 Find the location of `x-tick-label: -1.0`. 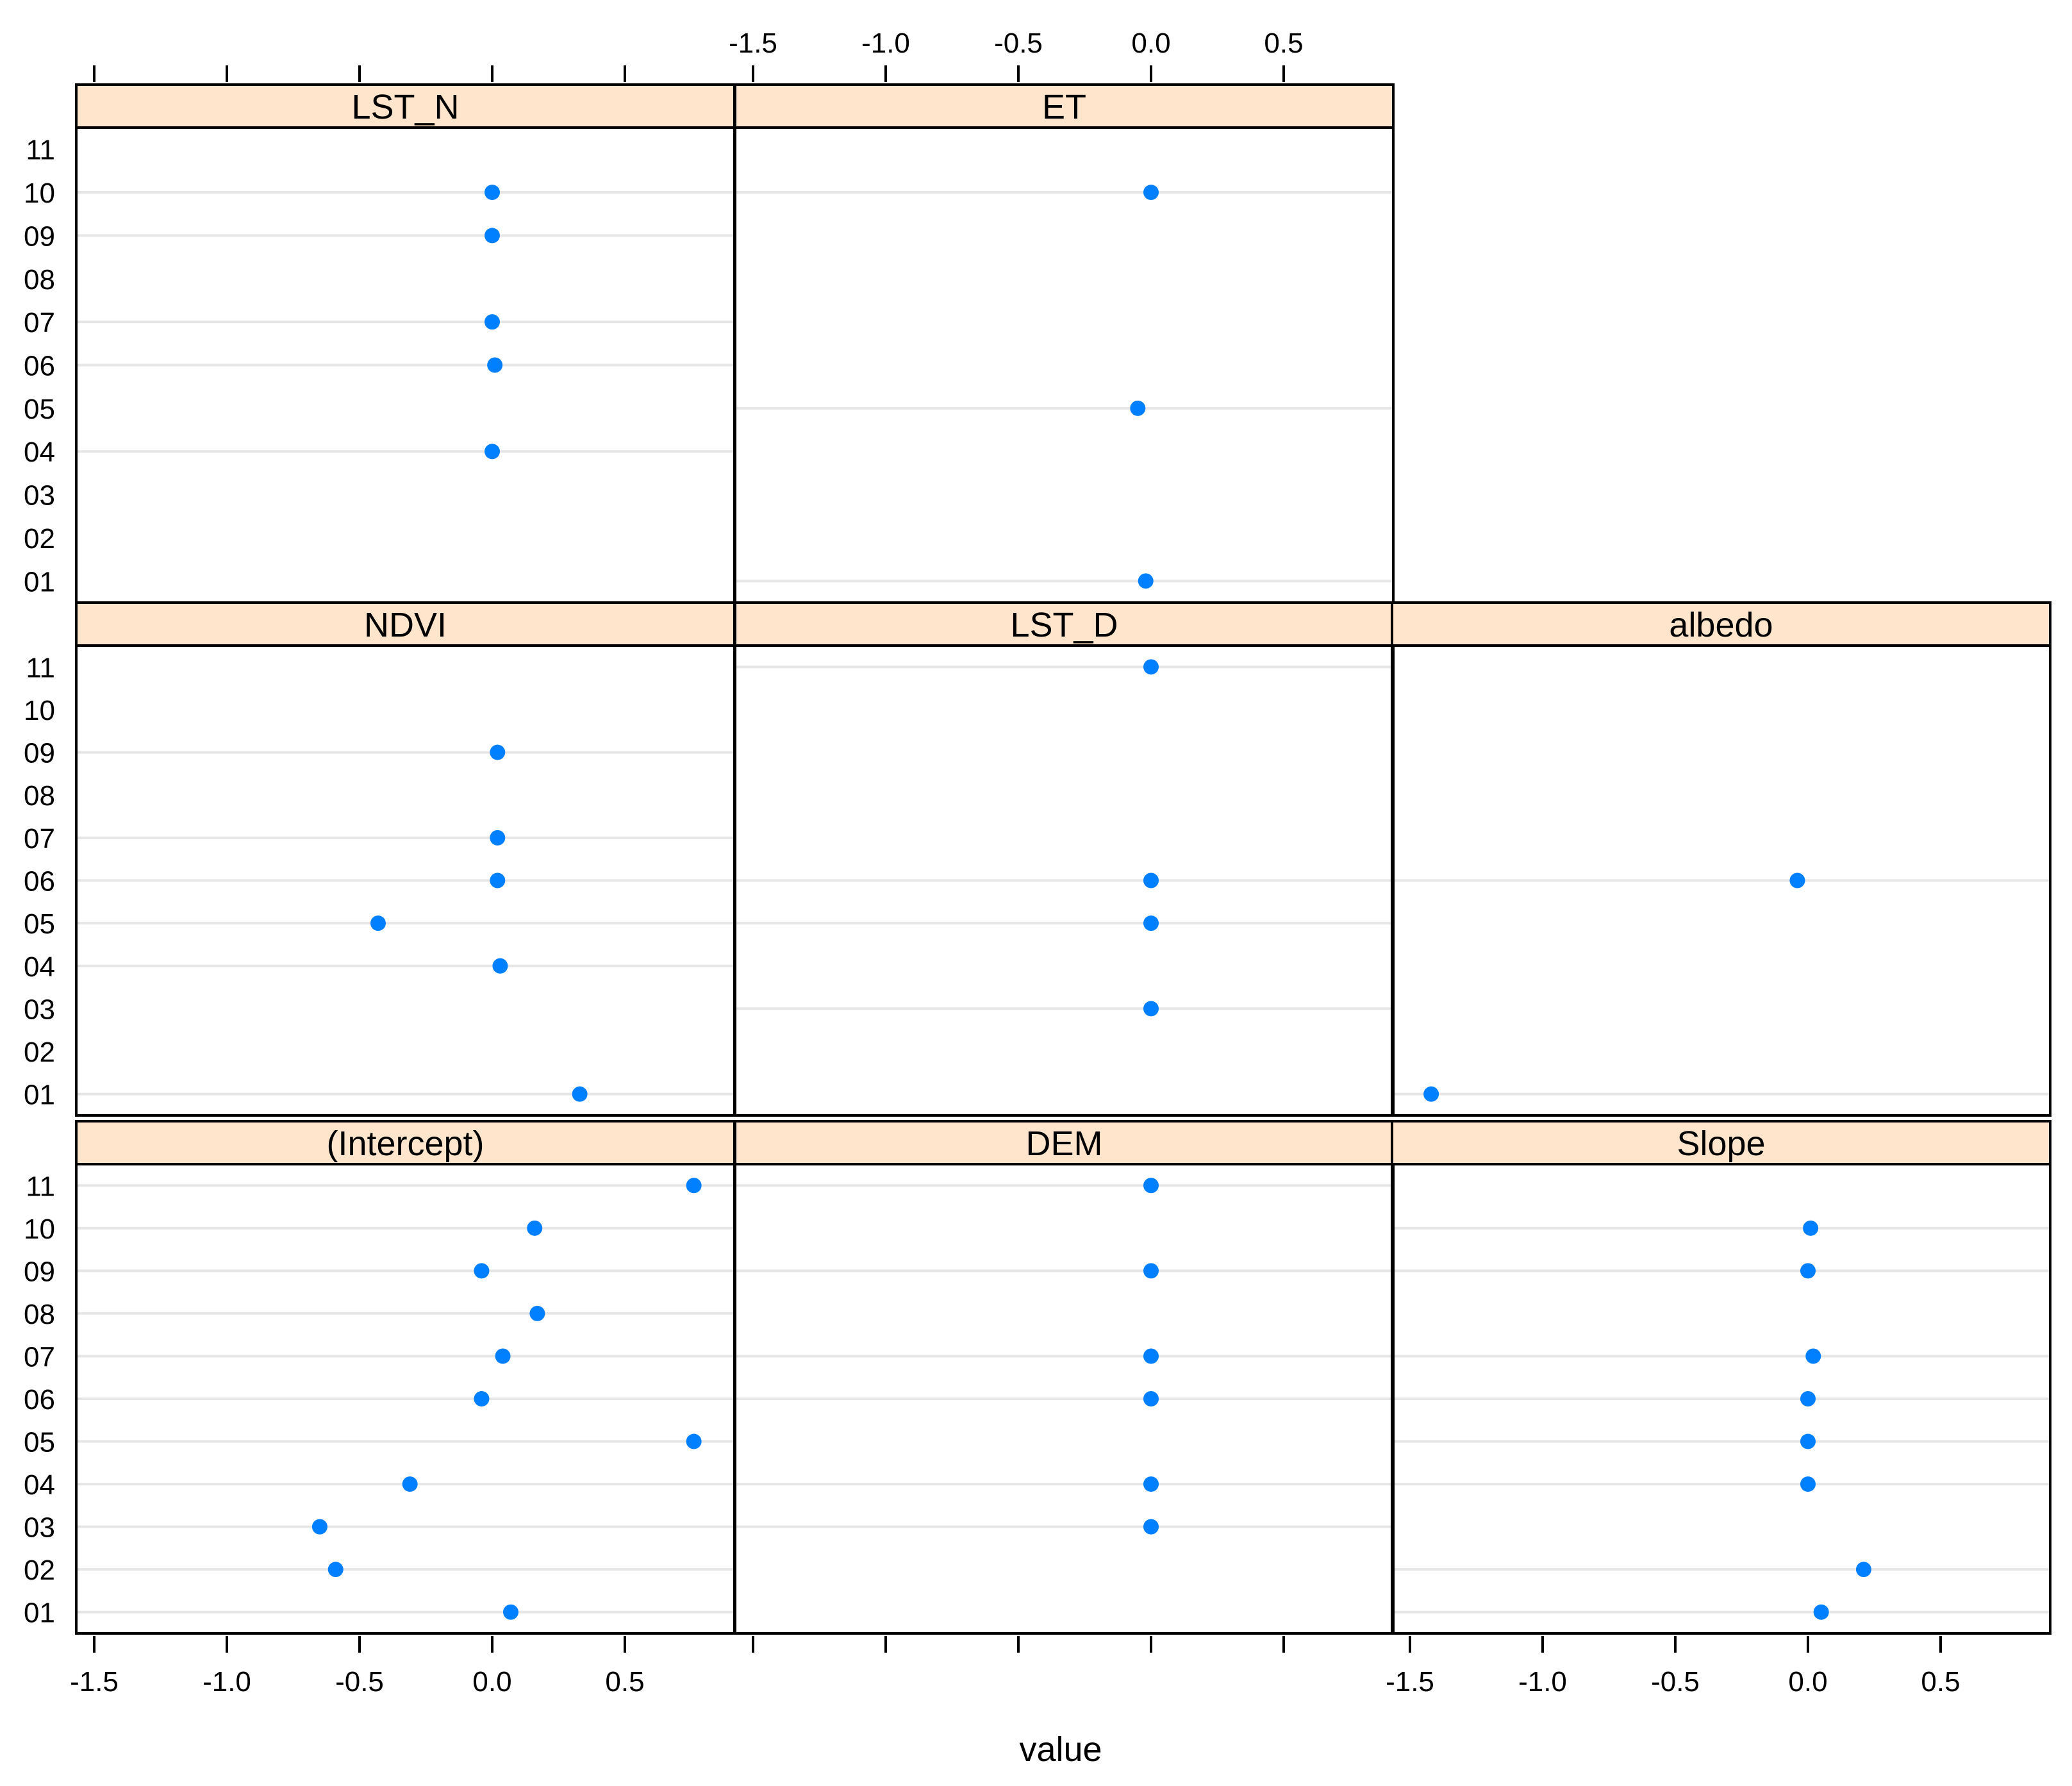

x-tick-label: -1.0 is located at coordinates (1542, 1682).